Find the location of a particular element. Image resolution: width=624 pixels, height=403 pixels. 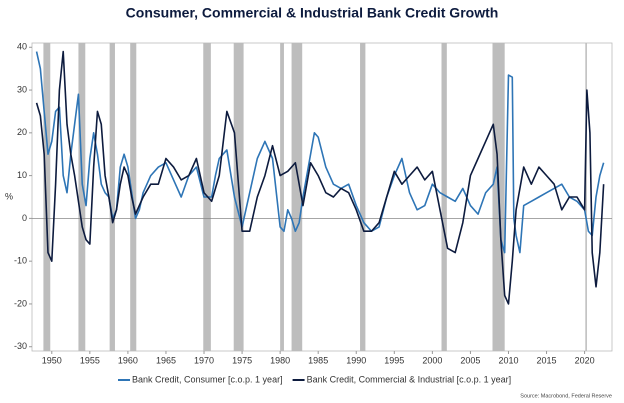

y-tick-label: -30 is located at coordinates (20, 346).